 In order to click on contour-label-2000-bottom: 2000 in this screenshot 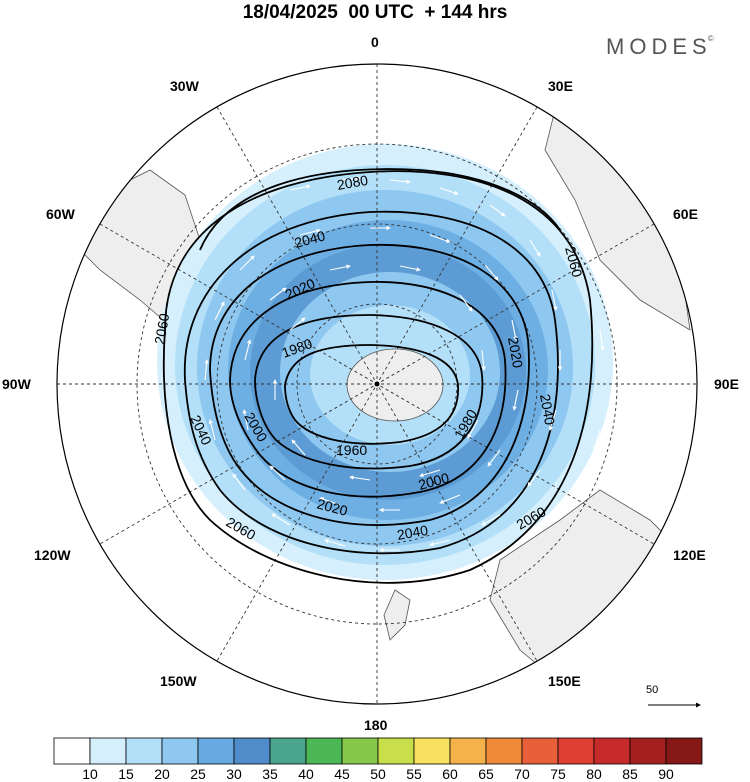, I will do `click(434, 481)`.